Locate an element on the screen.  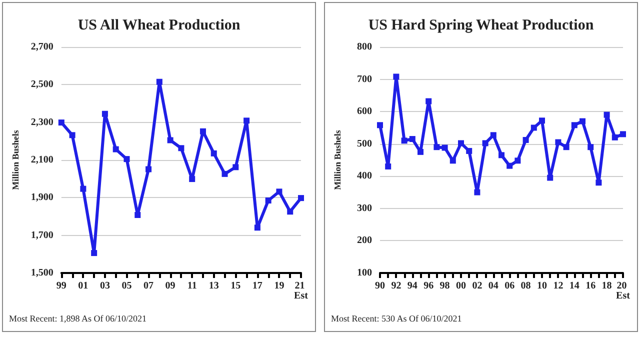
x-tick-label: 16 is located at coordinates (591, 286).